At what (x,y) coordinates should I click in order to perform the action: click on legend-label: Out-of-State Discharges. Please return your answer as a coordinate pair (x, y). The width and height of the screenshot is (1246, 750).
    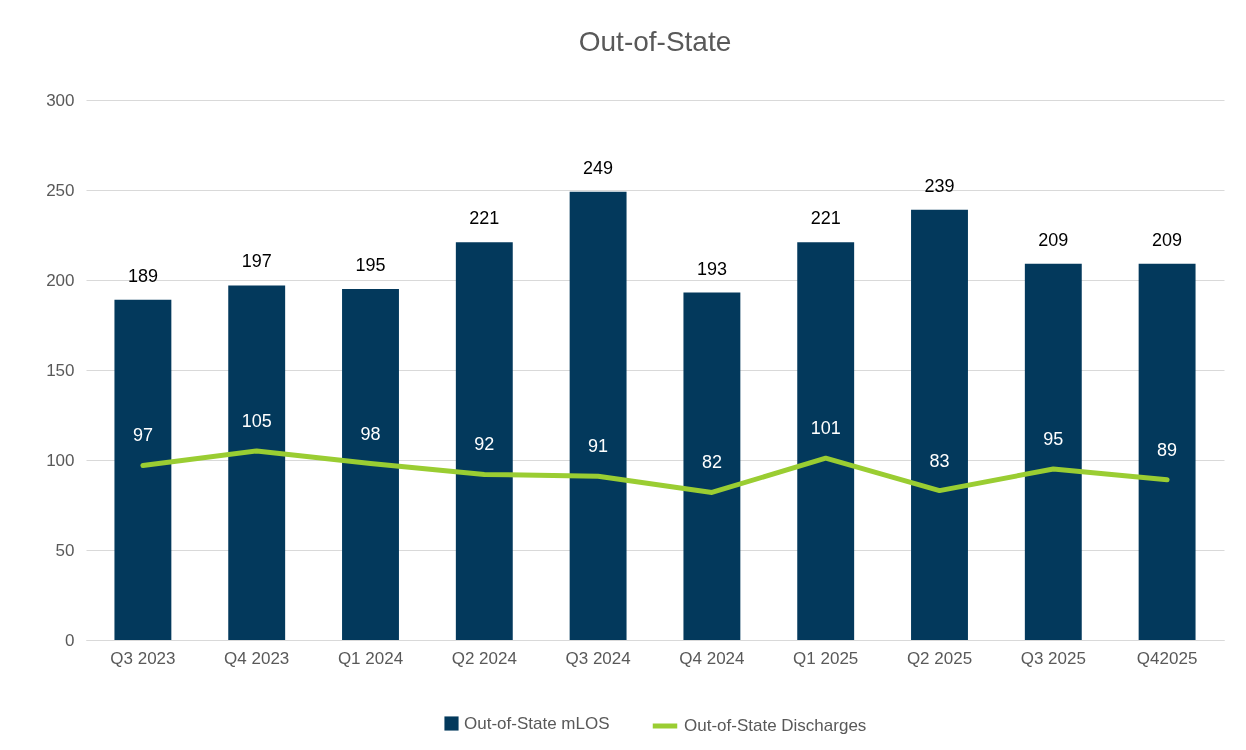
    Looking at the image, I should click on (775, 725).